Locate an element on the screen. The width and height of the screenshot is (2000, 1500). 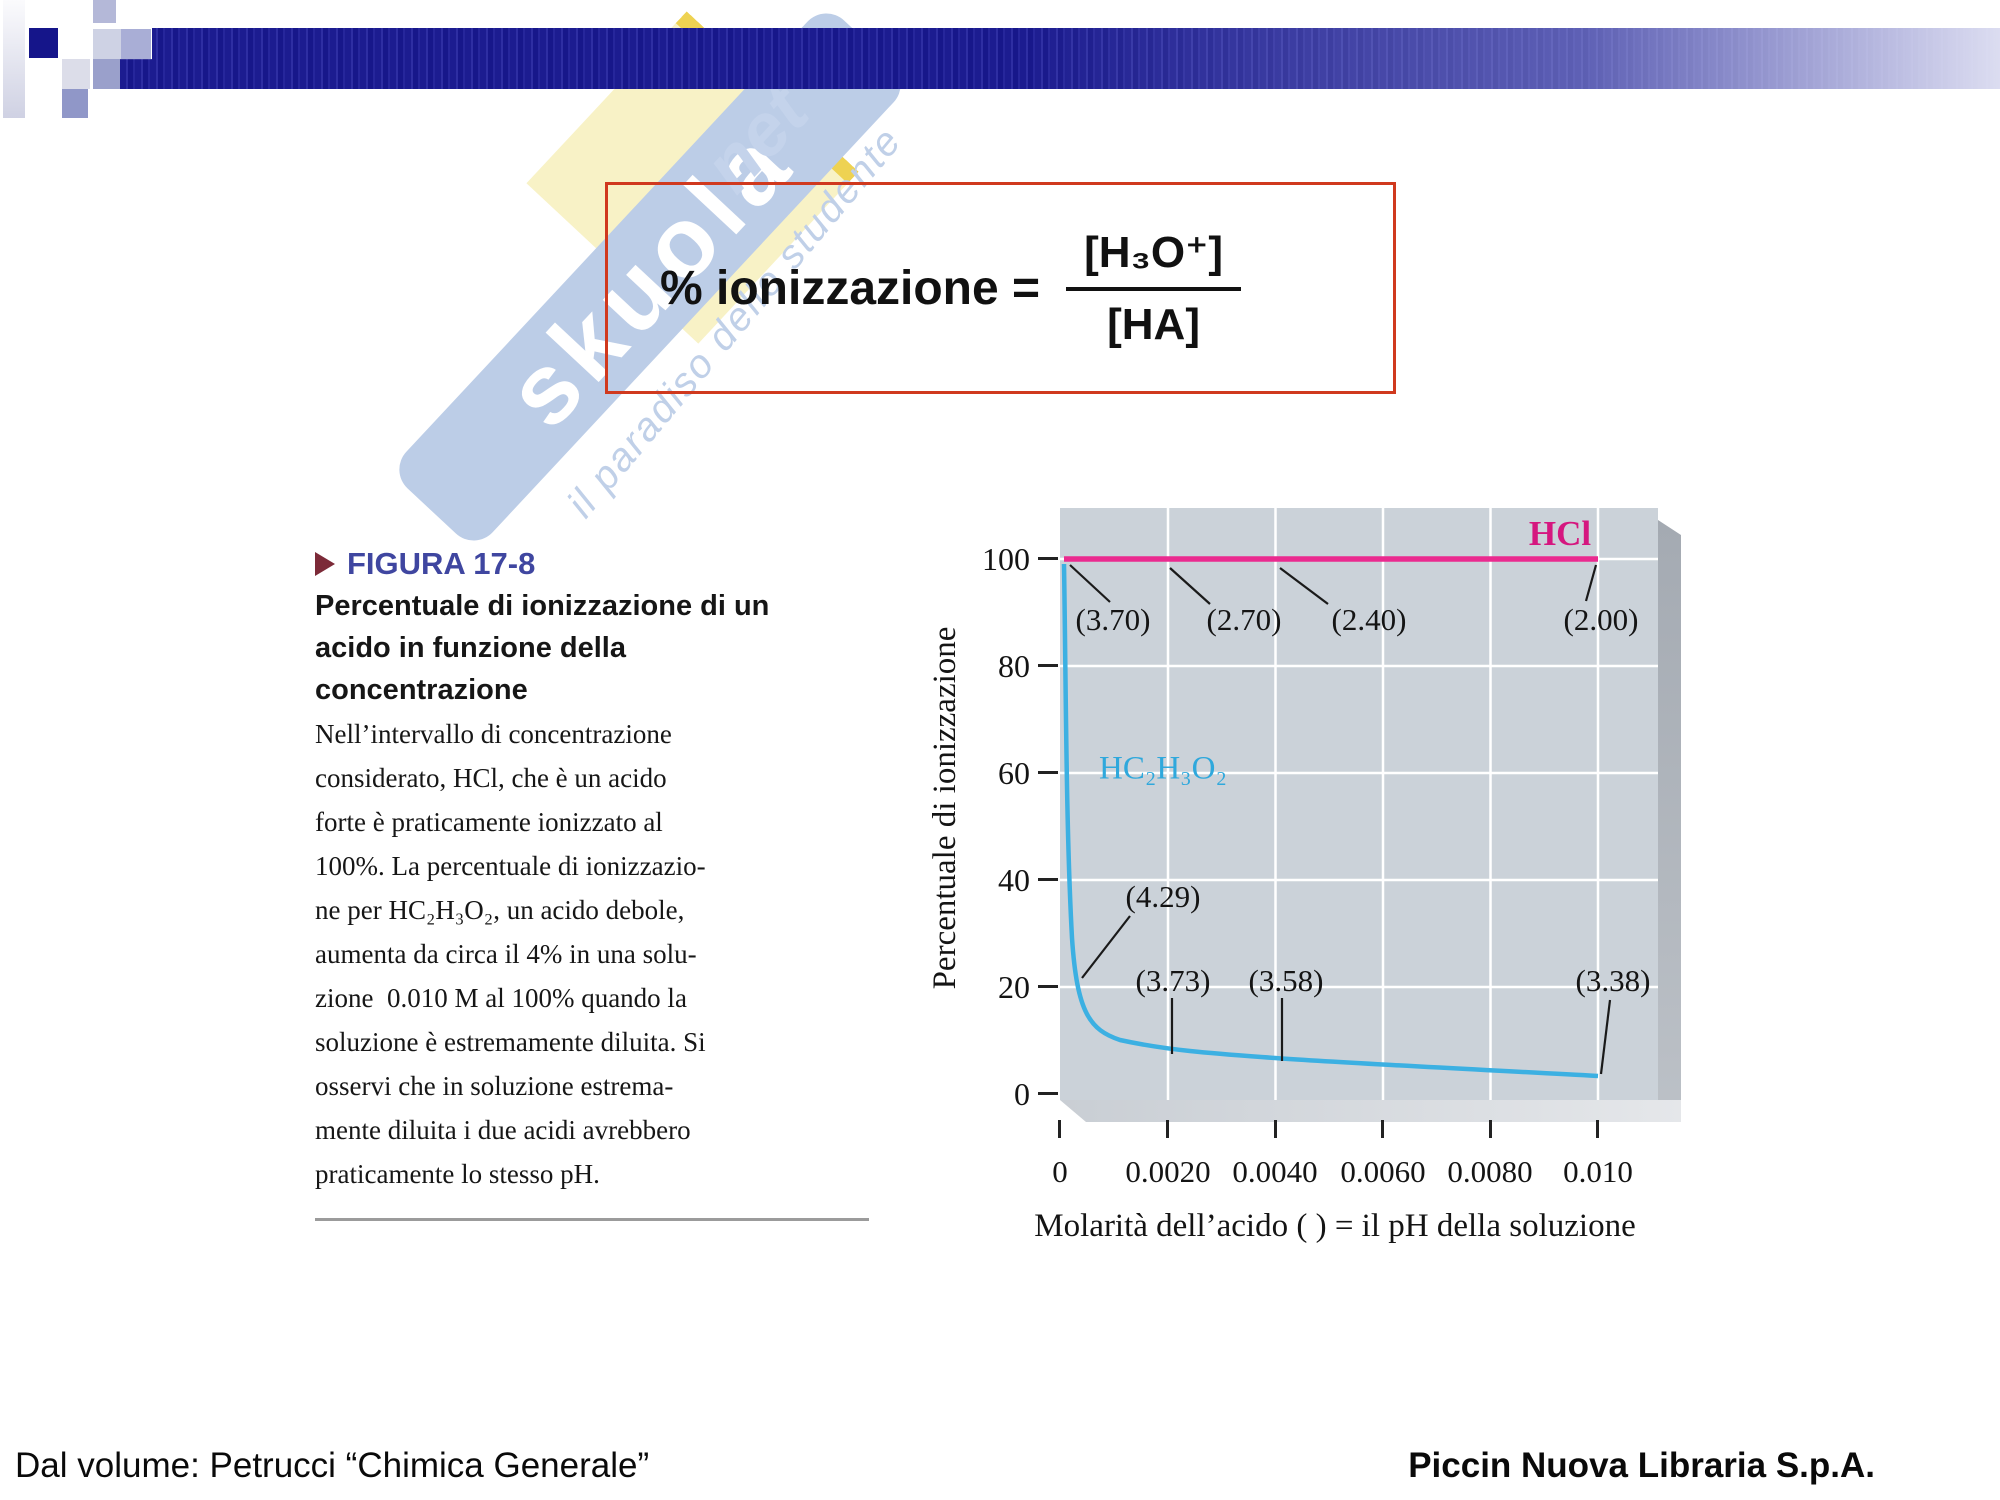
plot-canvas is located at coordinates (1359, 804).